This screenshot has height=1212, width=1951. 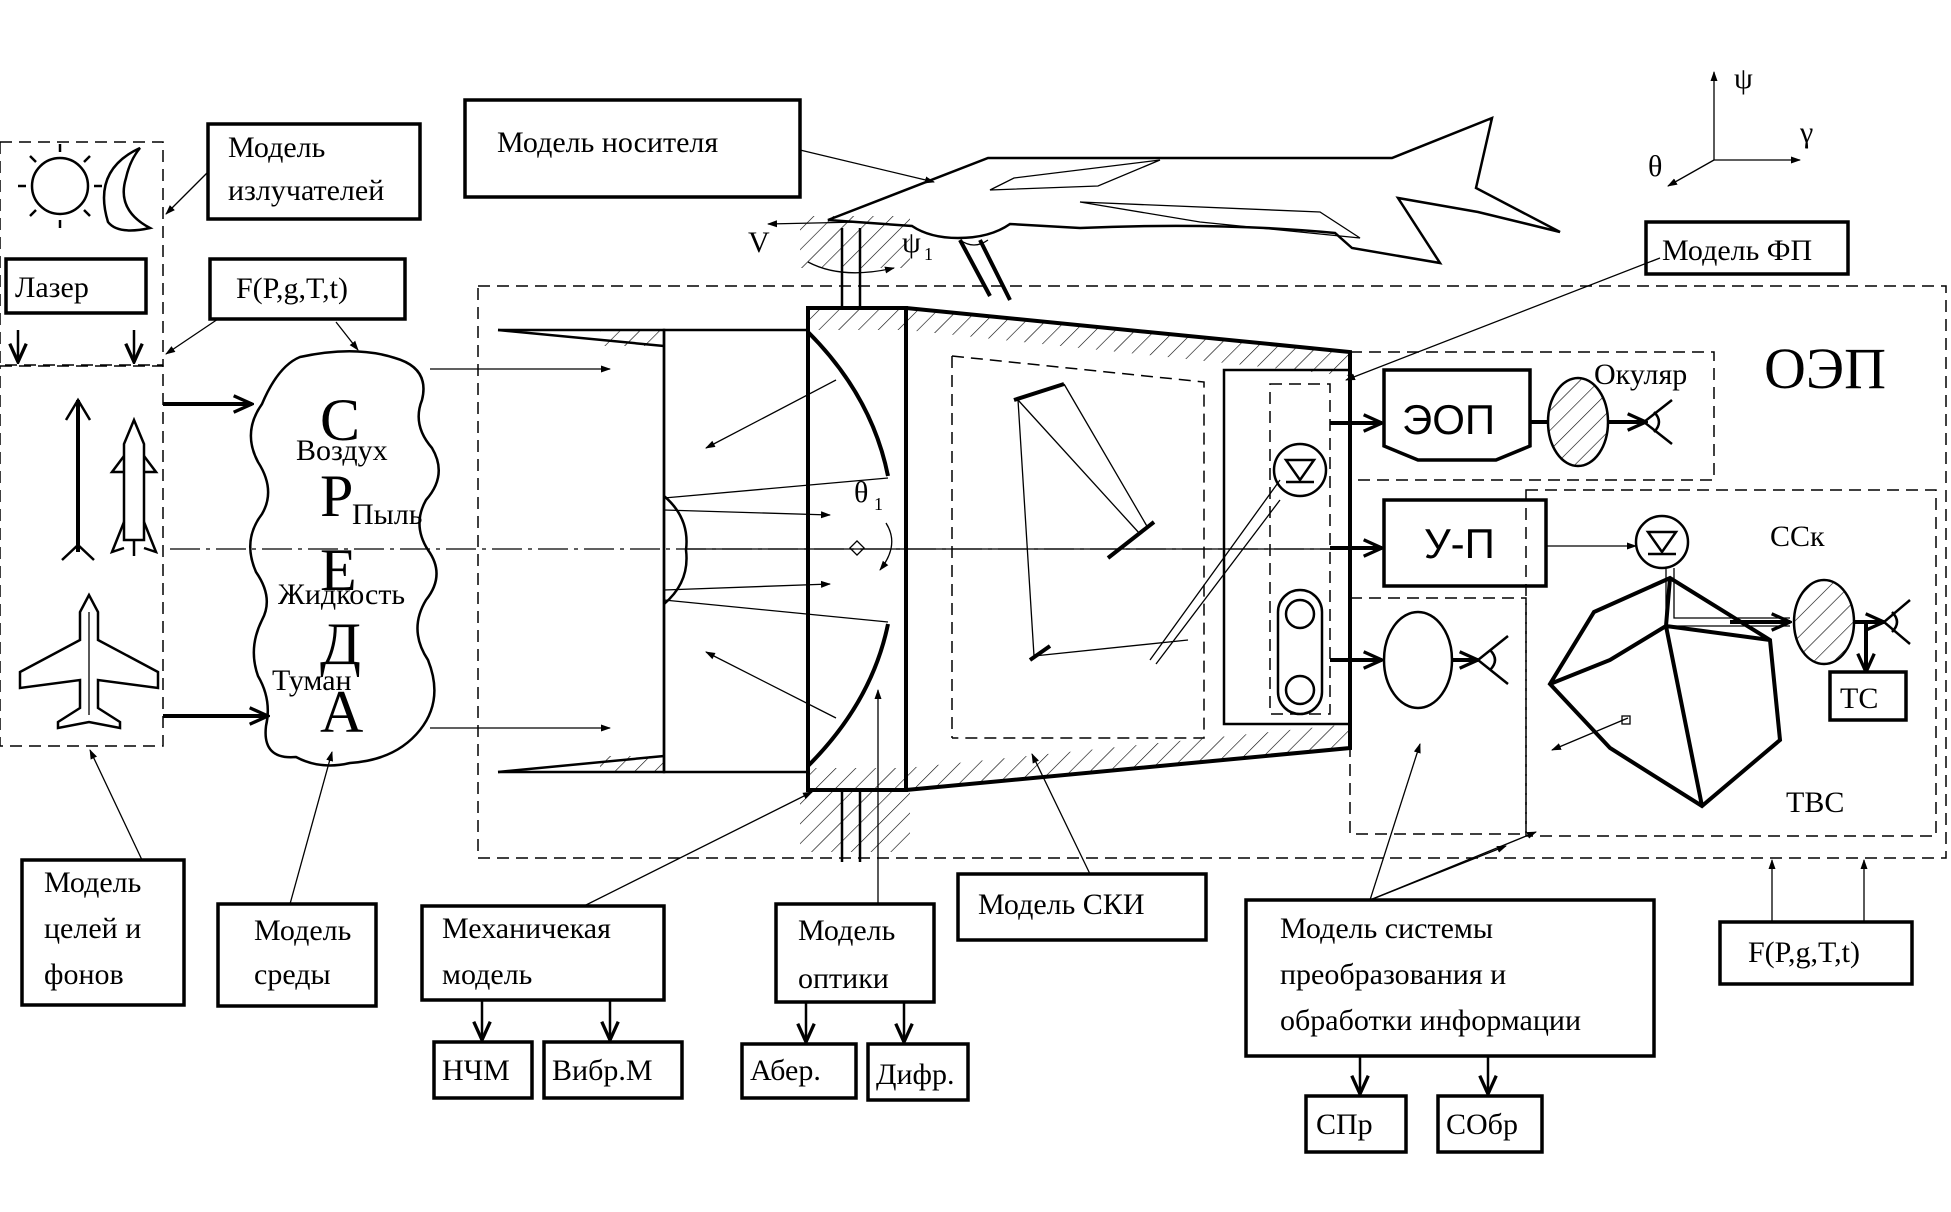 I want to click on fp-model-box, so click(x=1747, y=248).